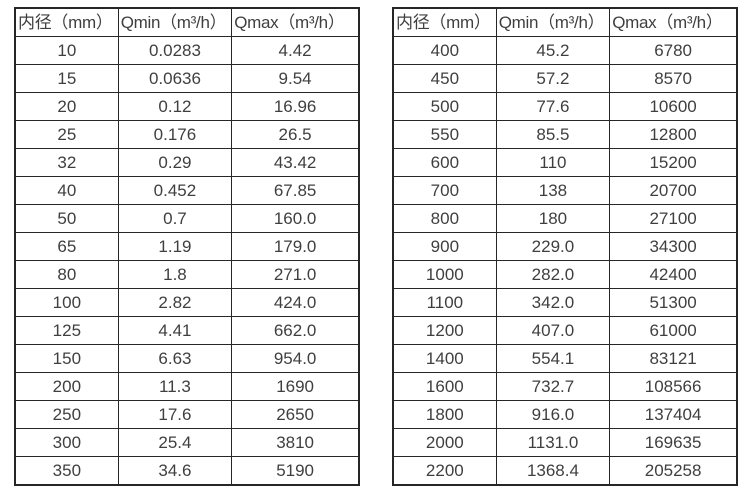 This screenshot has width=750, height=486. Describe the element at coordinates (673, 134) in the screenshot. I see `table-cell: 12800` at that location.